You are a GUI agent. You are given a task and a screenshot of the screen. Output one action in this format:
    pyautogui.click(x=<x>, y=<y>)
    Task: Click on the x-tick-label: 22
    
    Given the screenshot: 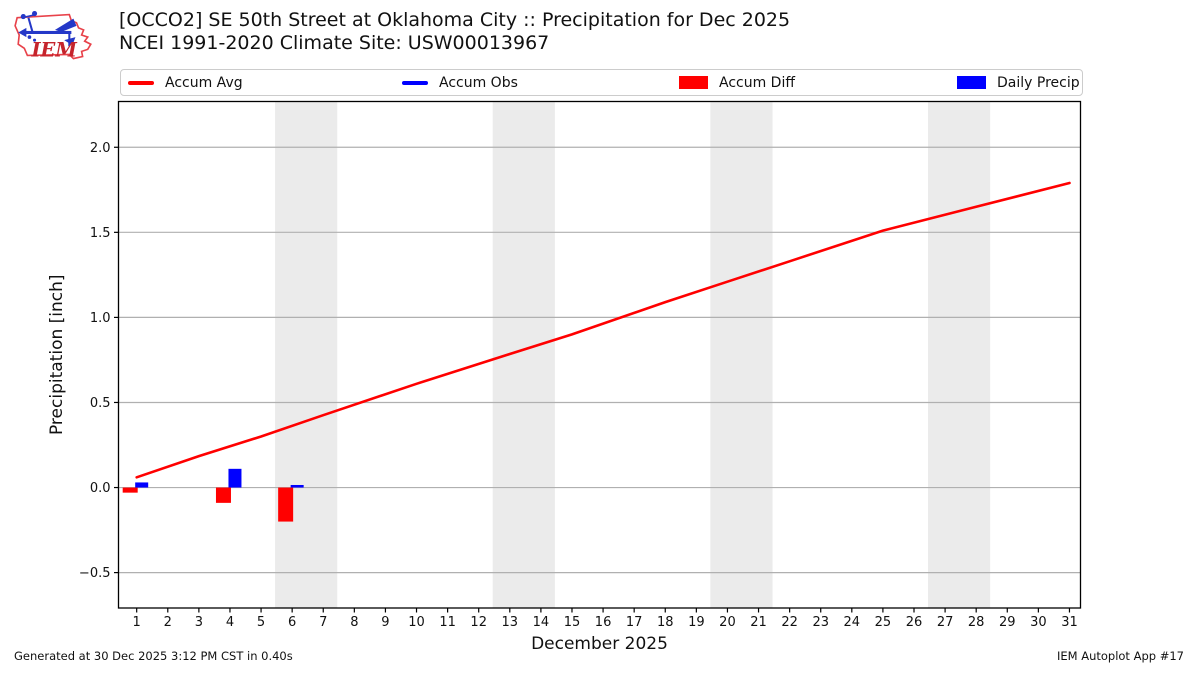 What is the action you would take?
    pyautogui.click(x=789, y=622)
    